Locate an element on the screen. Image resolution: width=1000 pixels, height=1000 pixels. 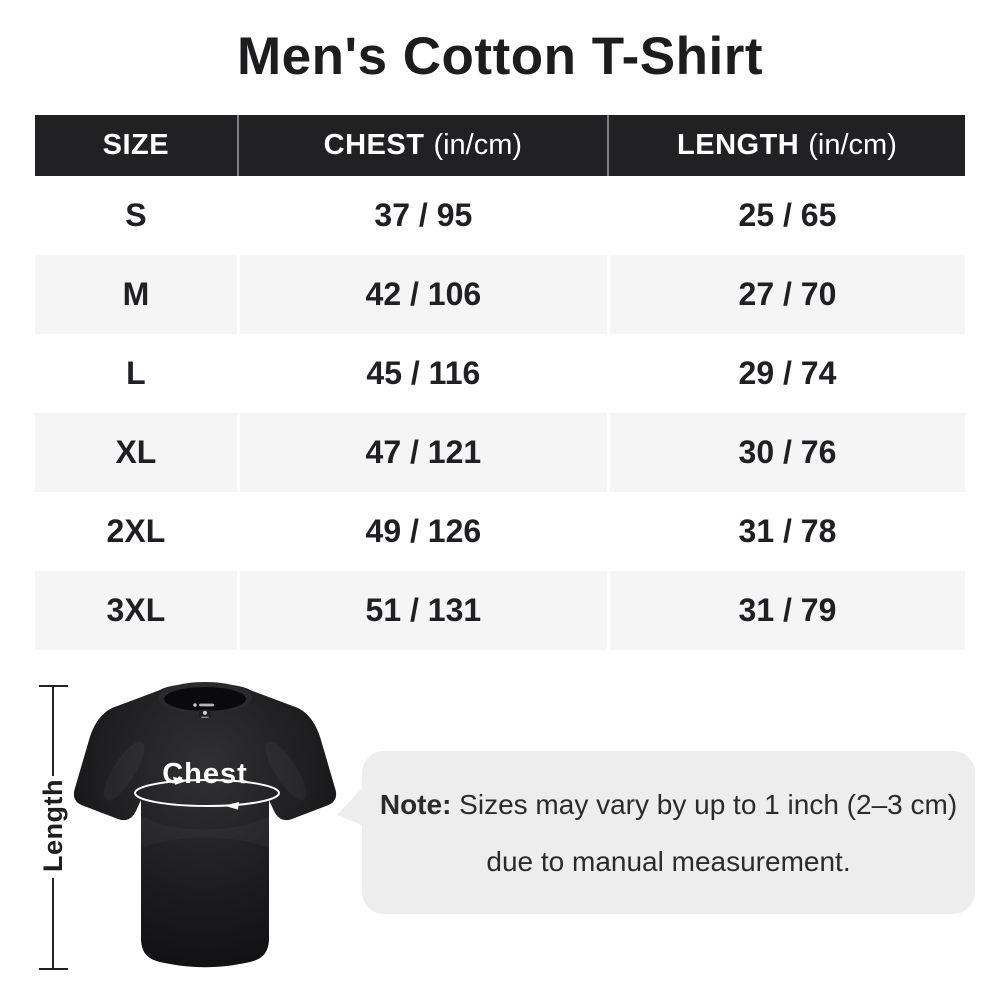
table-row: S 37 / 95 25 / 65 is located at coordinates (500, 215).